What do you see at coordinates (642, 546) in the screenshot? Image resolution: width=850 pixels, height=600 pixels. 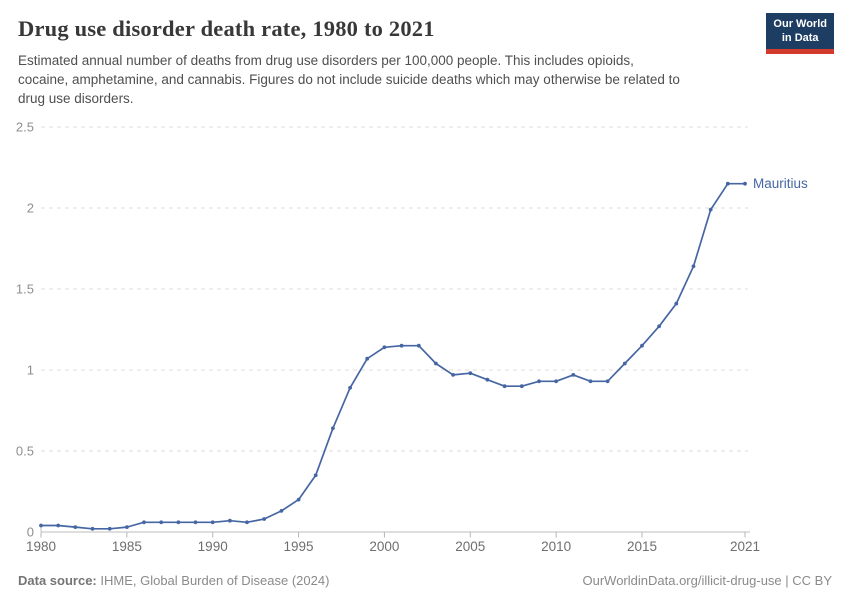 I see `x-tick-label: 2015` at bounding box center [642, 546].